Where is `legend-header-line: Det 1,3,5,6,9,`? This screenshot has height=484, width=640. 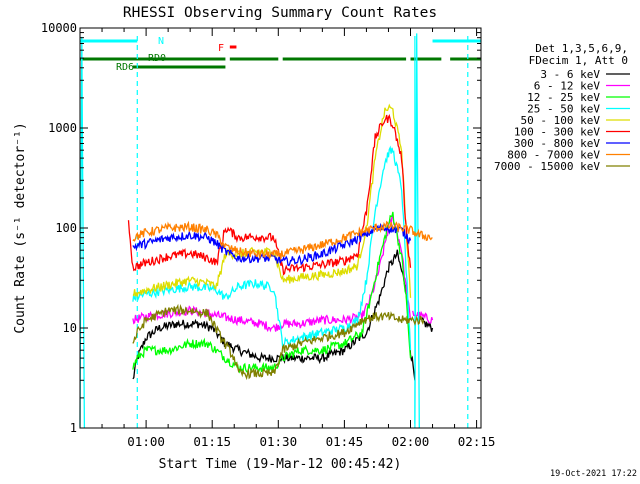 legend-header-line: Det 1,3,5,6,9, is located at coordinates (581, 48).